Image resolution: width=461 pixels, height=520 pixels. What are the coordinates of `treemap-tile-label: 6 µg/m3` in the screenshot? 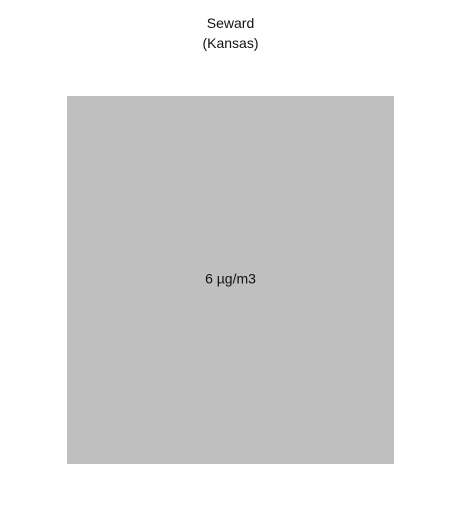 It's located at (230, 279).